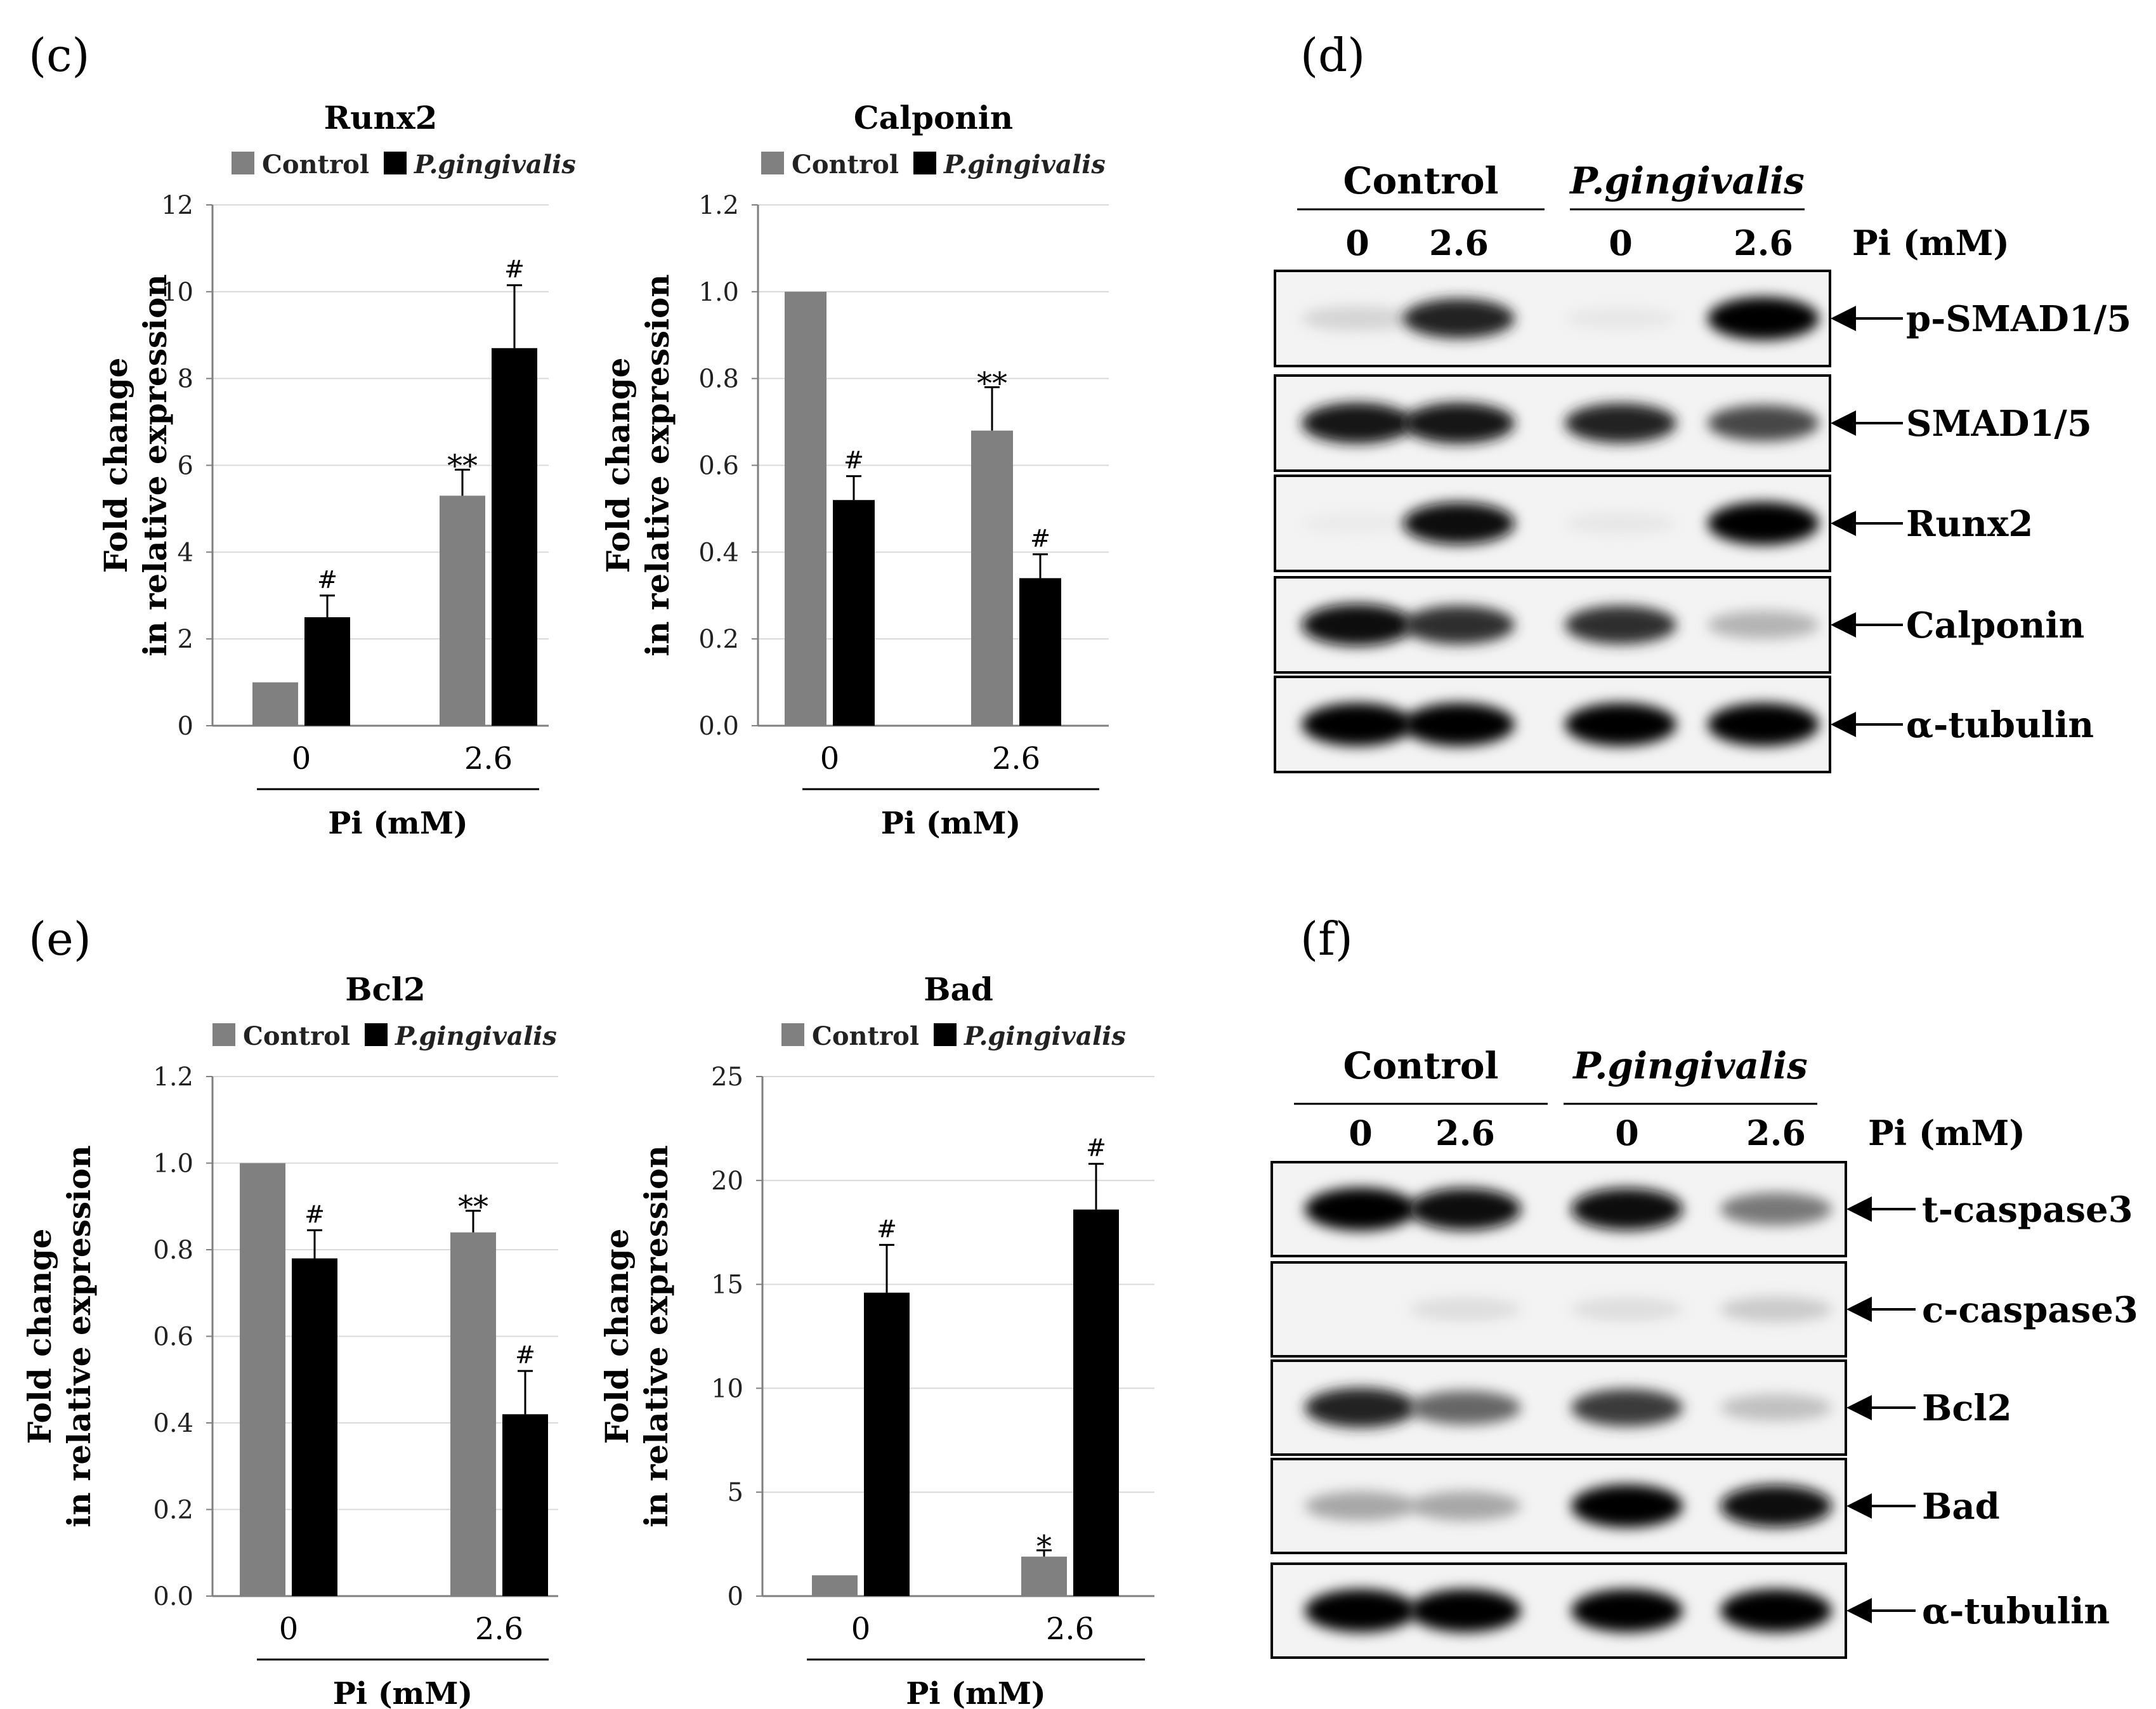 Image resolution: width=2156 pixels, height=1709 pixels. Describe the element at coordinates (1702, 318) in the screenshot. I see `blot-row: p-SMAD1/5` at that location.